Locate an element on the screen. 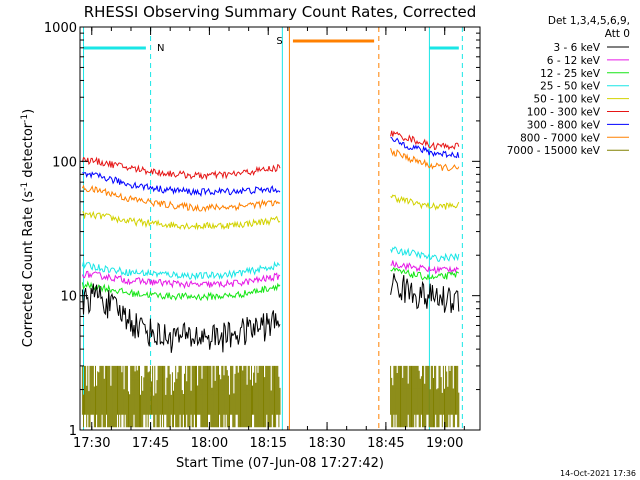 This screenshot has width=640, height=480. x-tick-label: 18:15 is located at coordinates (268, 443).